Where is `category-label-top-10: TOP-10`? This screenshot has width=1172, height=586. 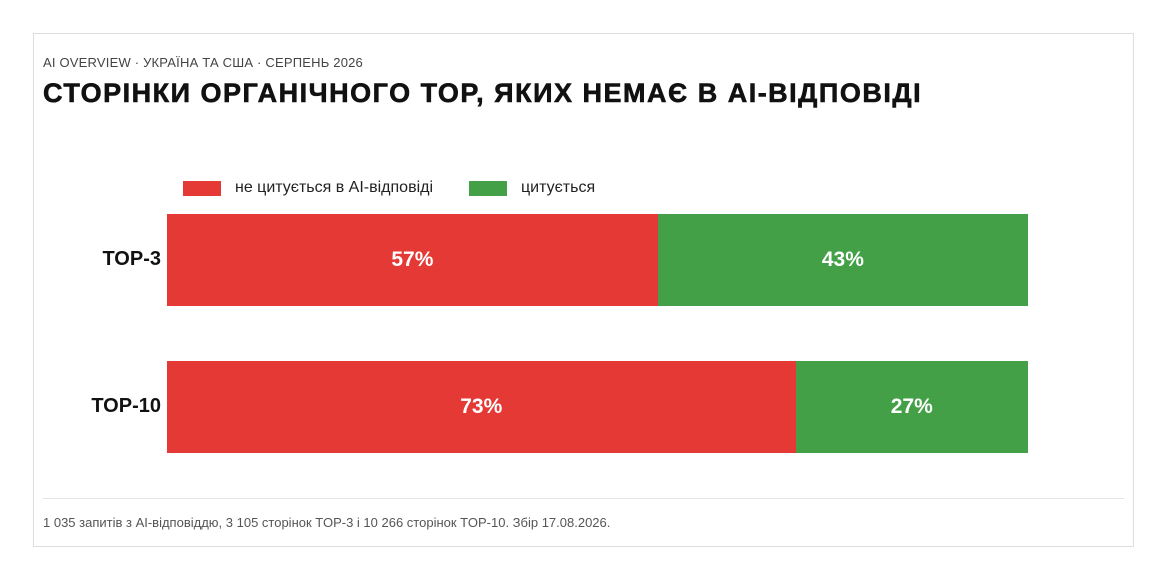 category-label-top-10: TOP-10 is located at coordinates (126, 406).